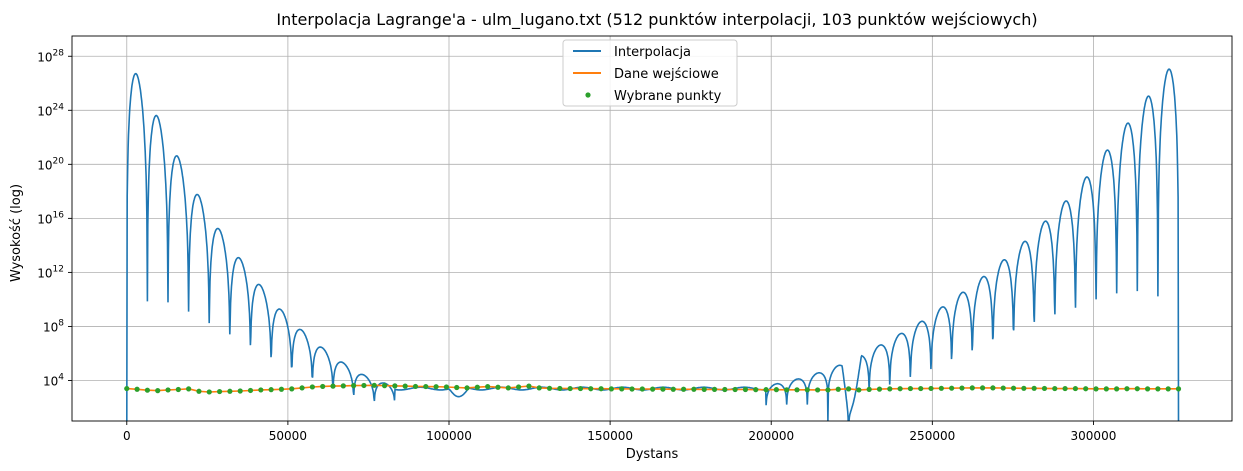 This screenshot has height=471, width=1243. Describe the element at coordinates (449, 436) in the screenshot. I see `x-tick-label: 100000` at that location.